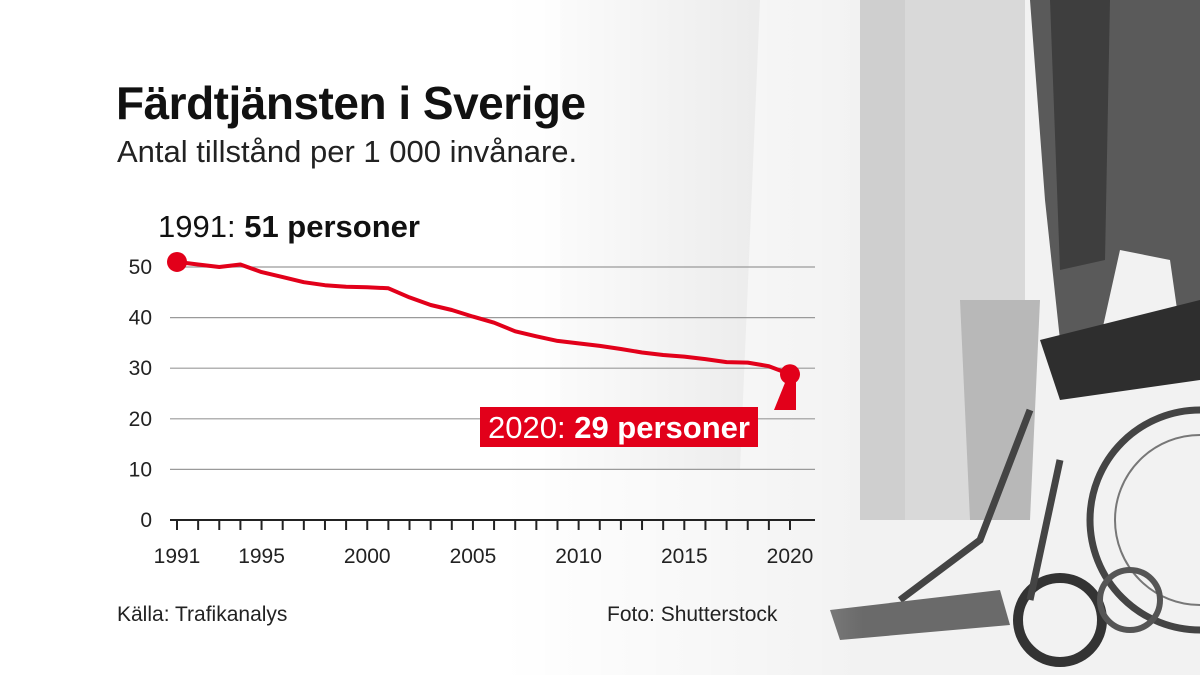 The height and width of the screenshot is (675, 1200). What do you see at coordinates (351, 103) in the screenshot?
I see `chart-title: Färdtjänsten i Sverige` at bounding box center [351, 103].